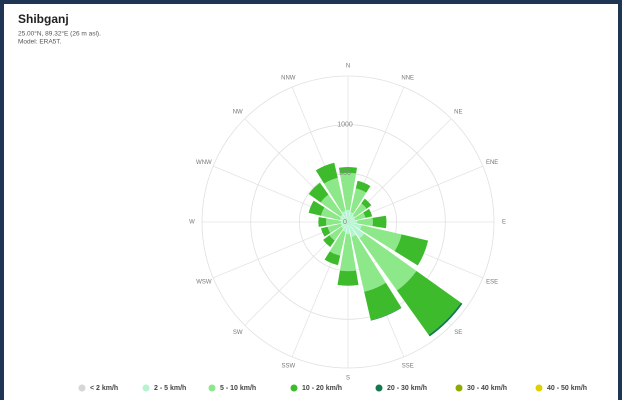 The width and height of the screenshot is (622, 400). Describe the element at coordinates (492, 163) in the screenshot. I see `direction-label: ENE` at that location.